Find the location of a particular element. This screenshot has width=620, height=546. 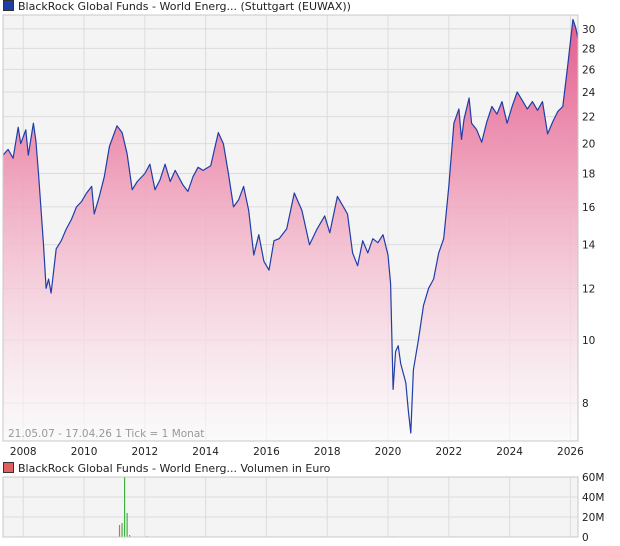

price-legend-swatch is located at coordinates (8, 5).